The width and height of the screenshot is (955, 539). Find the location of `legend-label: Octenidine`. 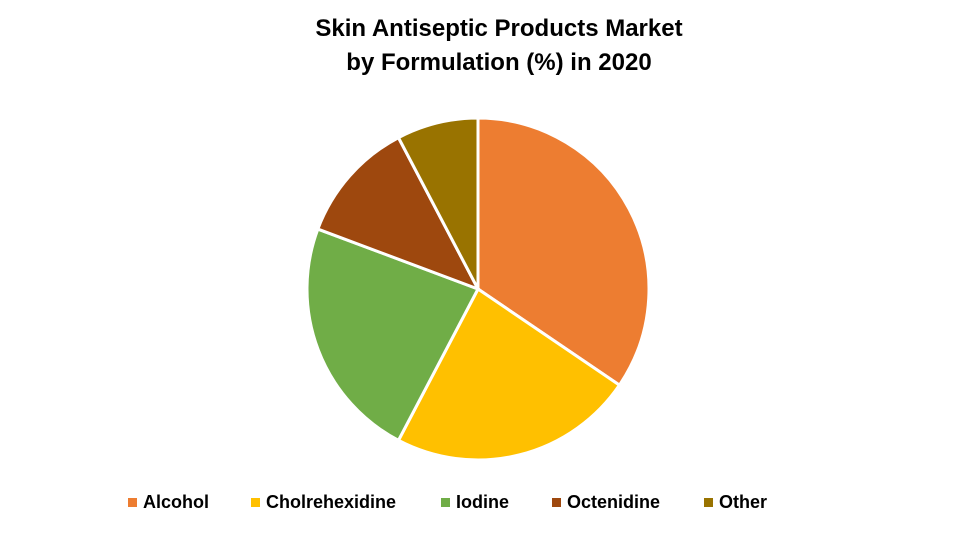

legend-label: Octenidine is located at coordinates (614, 502).